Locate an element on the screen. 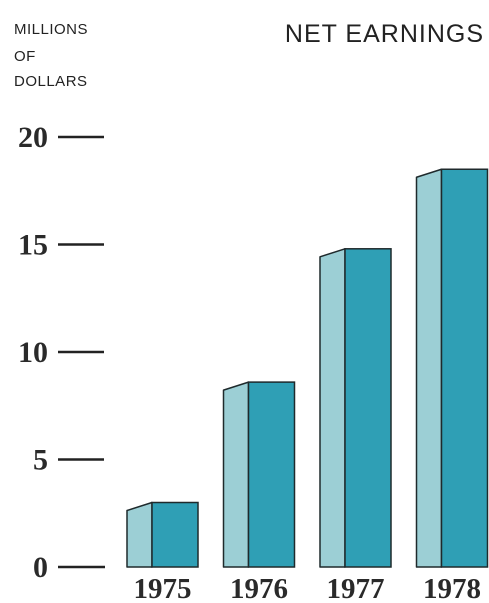  y-unit-line-1: MILLIONS is located at coordinates (51, 29).